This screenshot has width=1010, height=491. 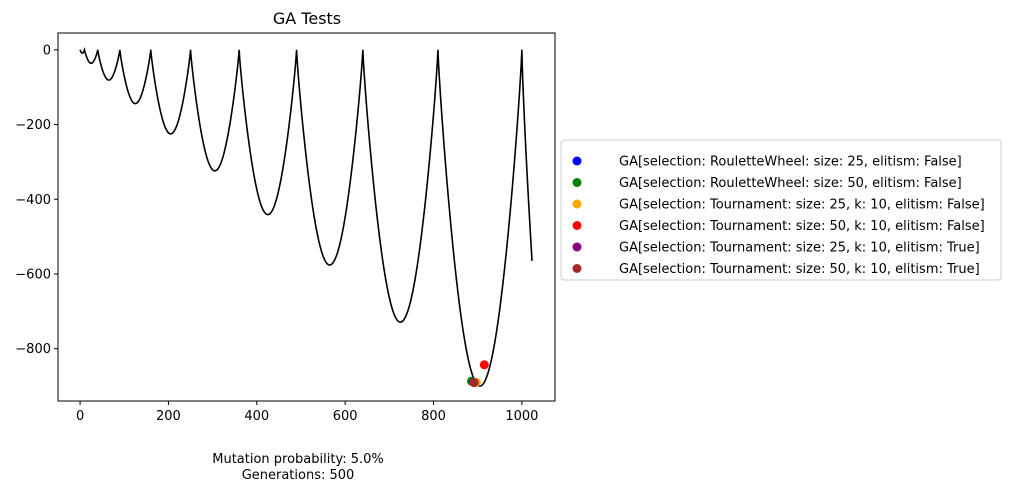 I want to click on series-4-point, so click(x=484, y=365).